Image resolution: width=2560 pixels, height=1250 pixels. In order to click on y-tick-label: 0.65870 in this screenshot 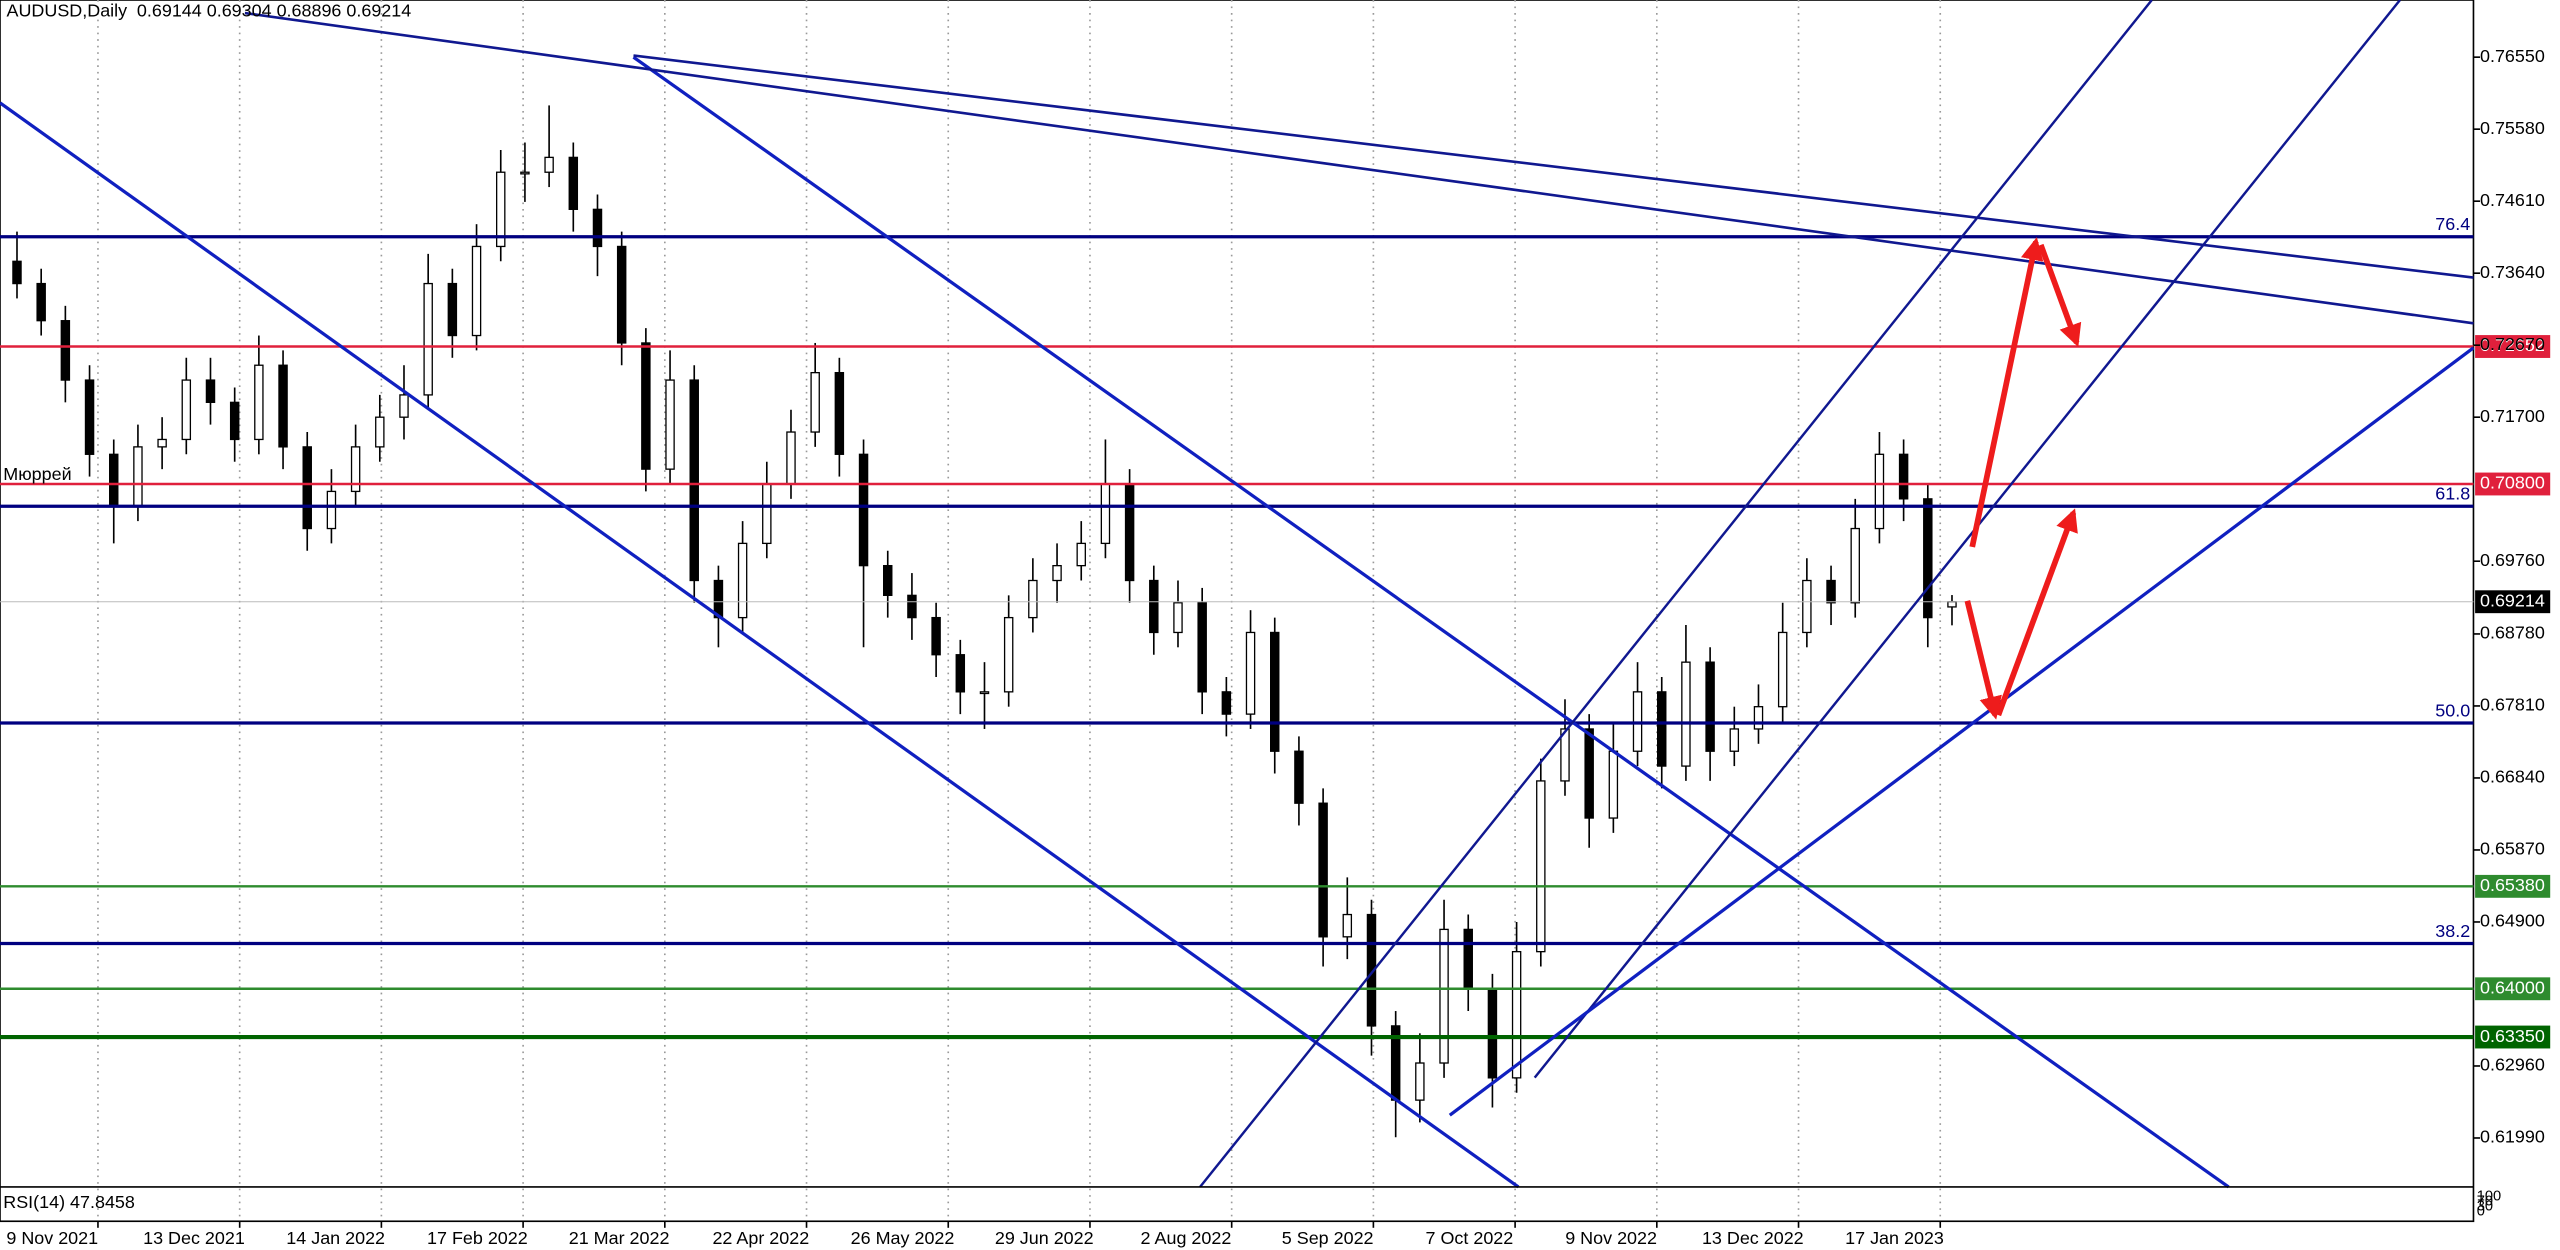, I will do `click(2512, 849)`.